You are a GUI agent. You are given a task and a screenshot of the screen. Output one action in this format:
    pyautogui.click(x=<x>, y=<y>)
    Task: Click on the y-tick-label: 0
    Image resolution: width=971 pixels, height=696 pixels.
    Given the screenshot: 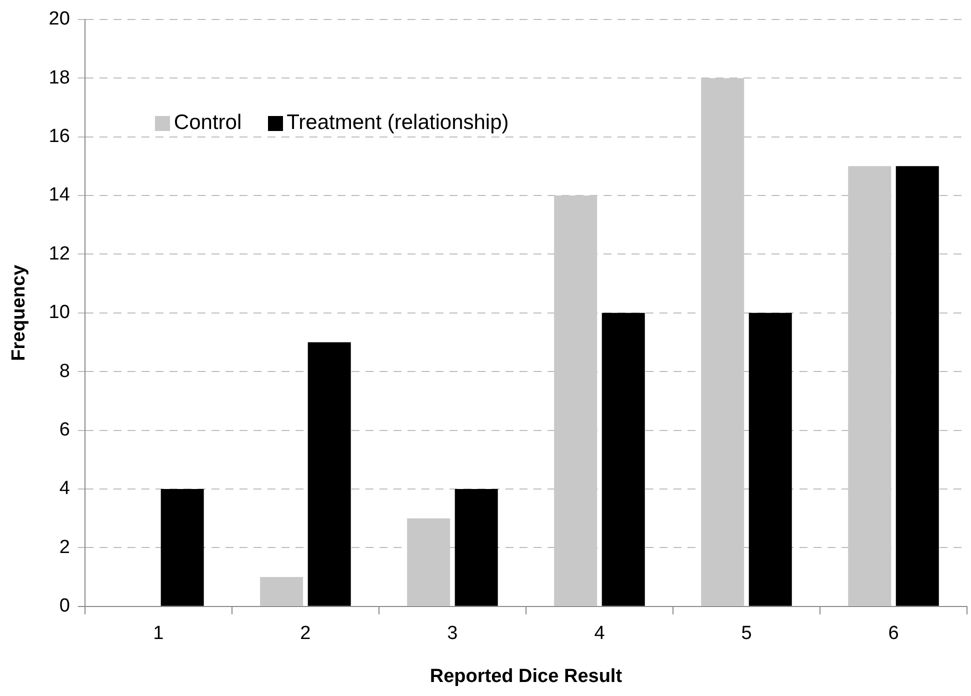 What is the action you would take?
    pyautogui.click(x=64, y=606)
    